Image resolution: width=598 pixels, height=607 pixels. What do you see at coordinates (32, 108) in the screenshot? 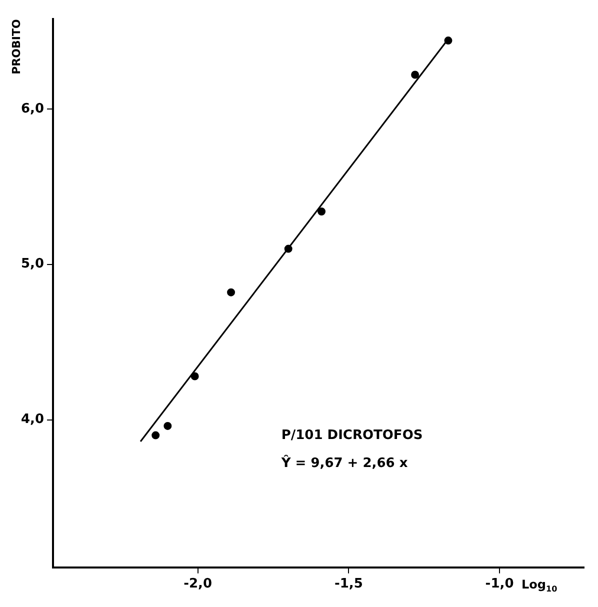
I see `y-tick-label: 6,0` at bounding box center [32, 108].